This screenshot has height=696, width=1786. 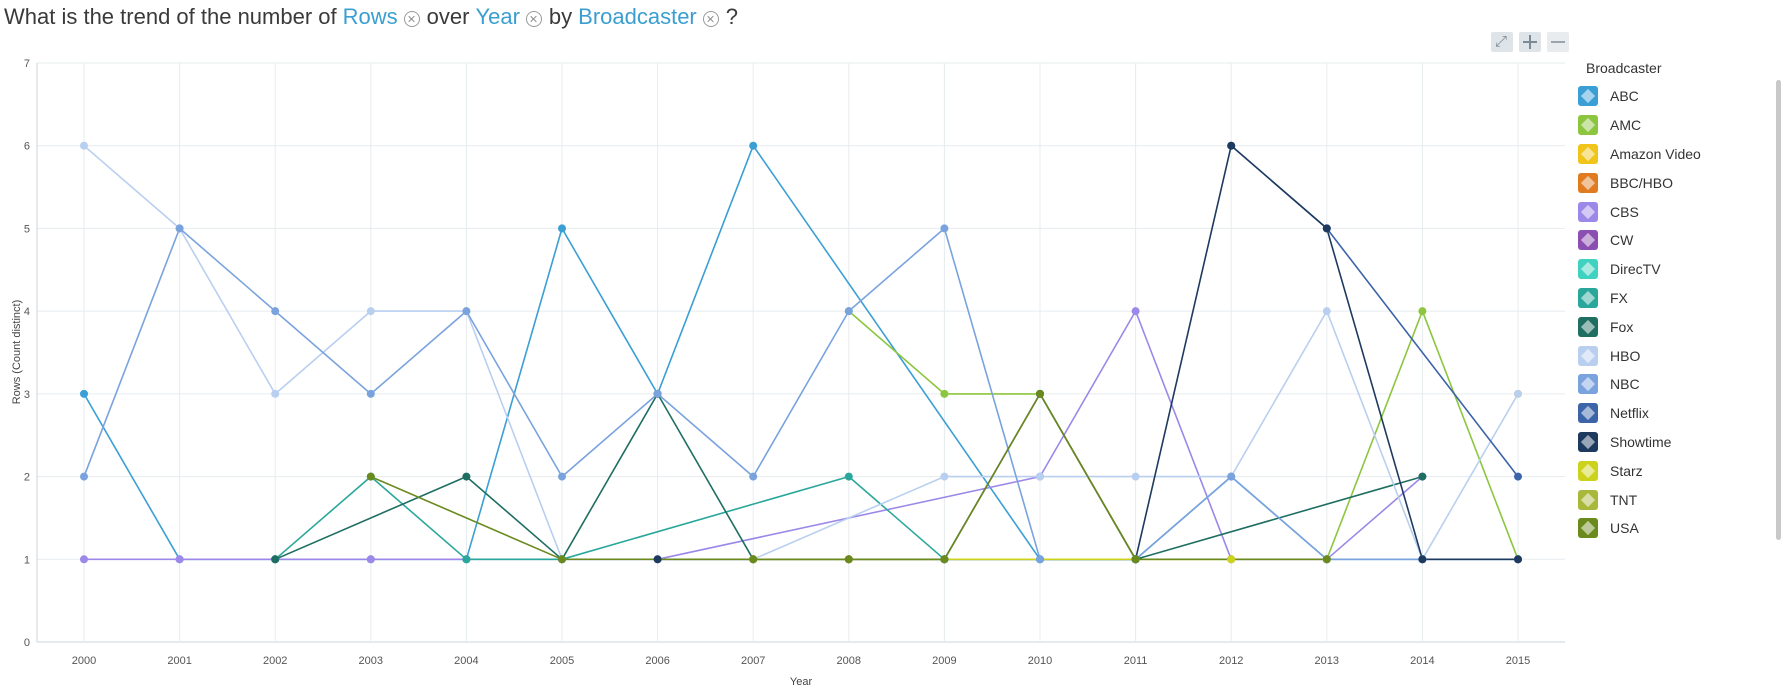 I want to click on zoom-out-icon, so click(x=1558, y=42).